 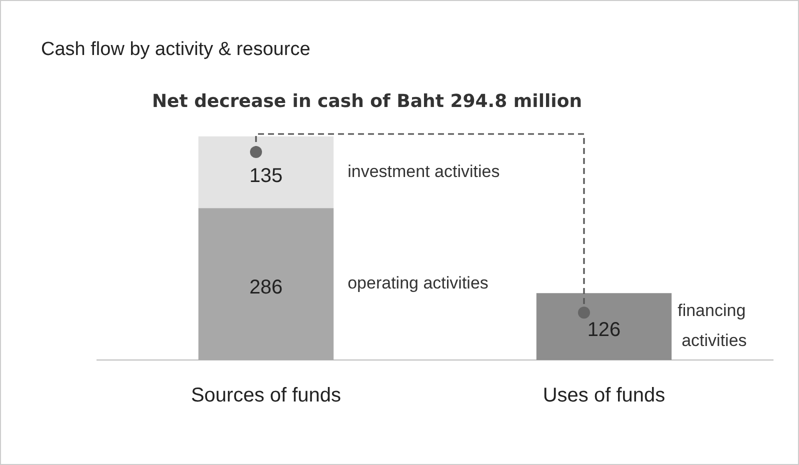 What do you see at coordinates (712, 325) in the screenshot?
I see `series-label: financing activities` at bounding box center [712, 325].